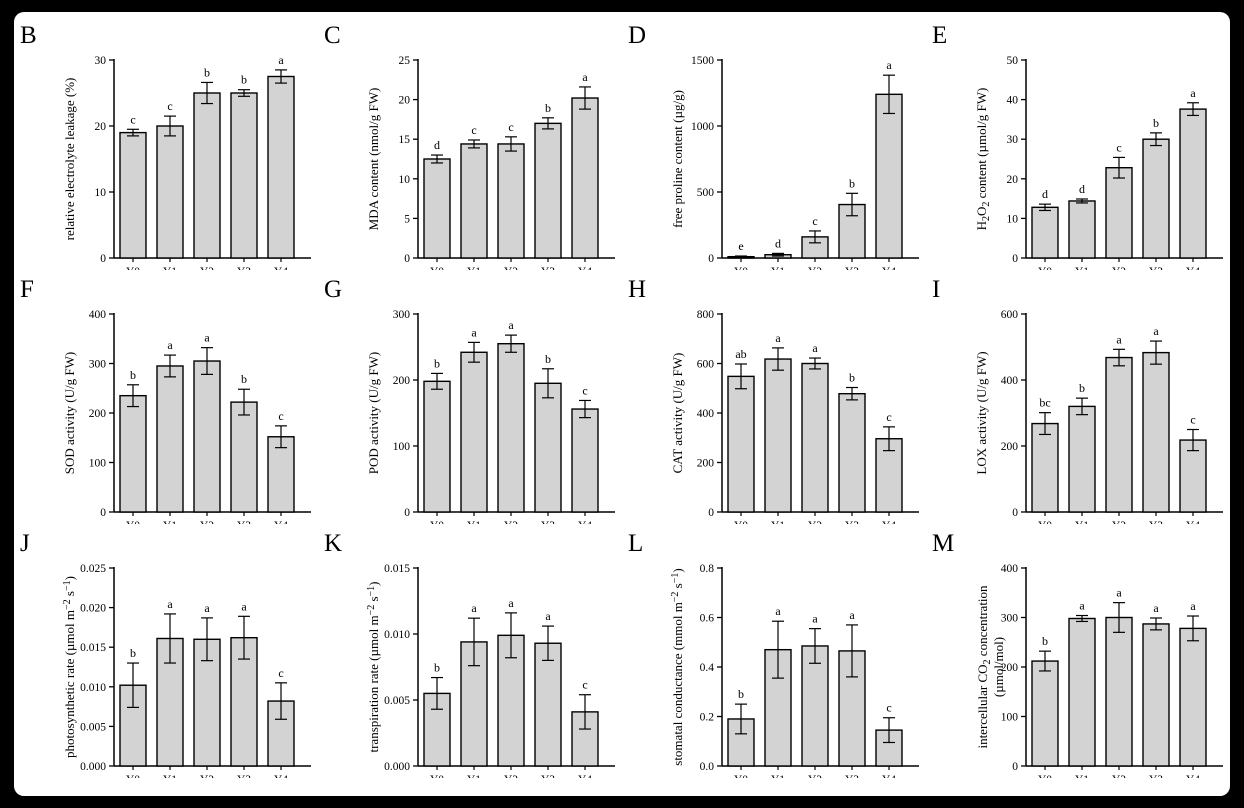 This screenshot has width=1244, height=808. Describe the element at coordinates (981, 225) in the screenshot. I see `ylabel-part: H` at that location.